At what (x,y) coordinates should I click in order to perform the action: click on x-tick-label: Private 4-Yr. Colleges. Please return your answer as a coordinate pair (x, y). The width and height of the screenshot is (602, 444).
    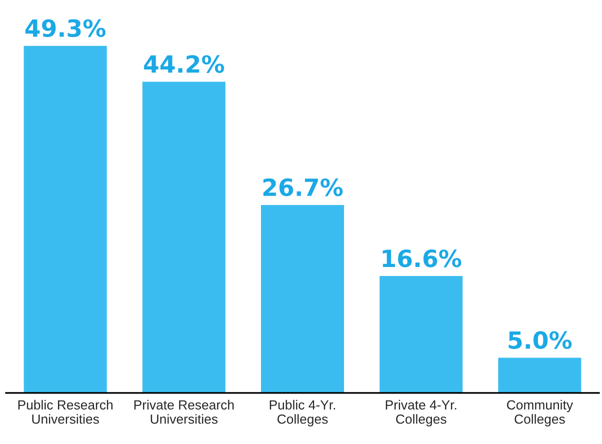
    Looking at the image, I should click on (421, 413).